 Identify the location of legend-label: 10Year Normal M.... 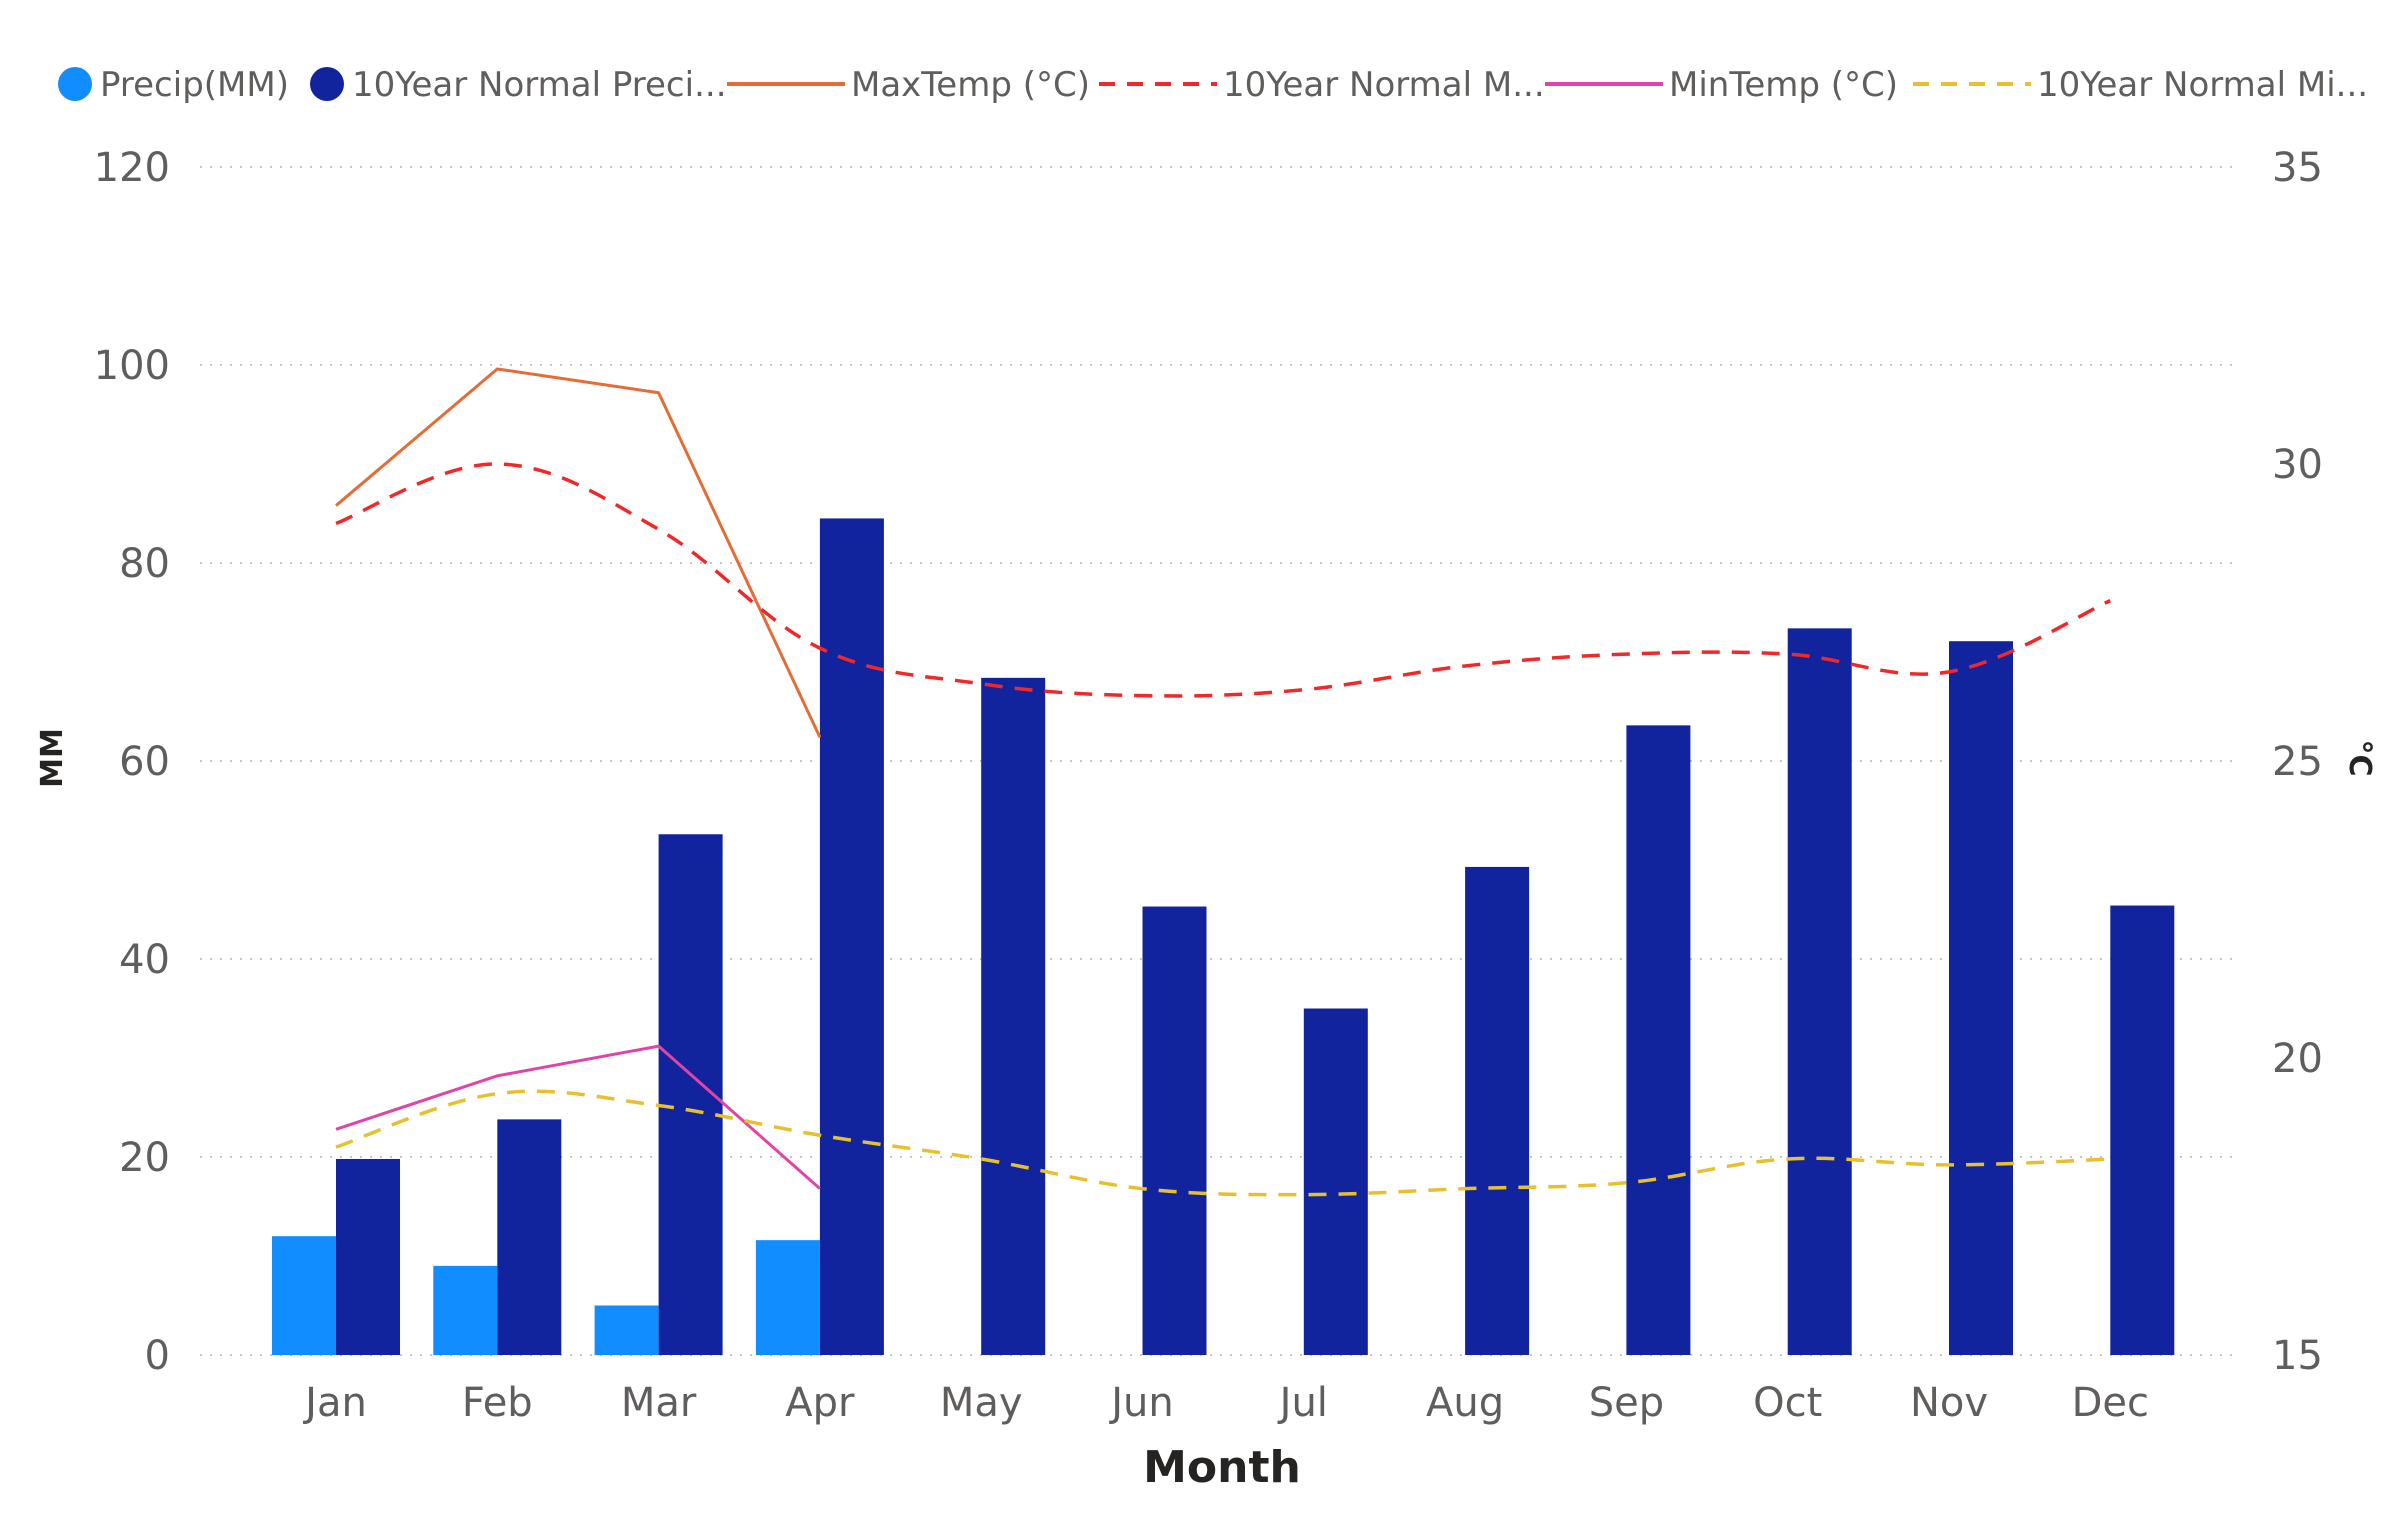
(1384, 85).